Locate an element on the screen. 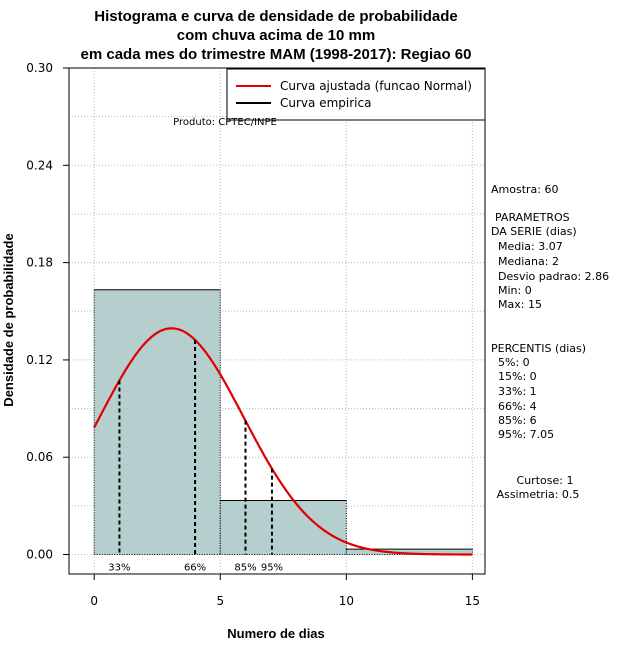 Image resolution: width=640 pixels, height=660 pixels. y-tick-label: 0.00 is located at coordinates (39, 555).